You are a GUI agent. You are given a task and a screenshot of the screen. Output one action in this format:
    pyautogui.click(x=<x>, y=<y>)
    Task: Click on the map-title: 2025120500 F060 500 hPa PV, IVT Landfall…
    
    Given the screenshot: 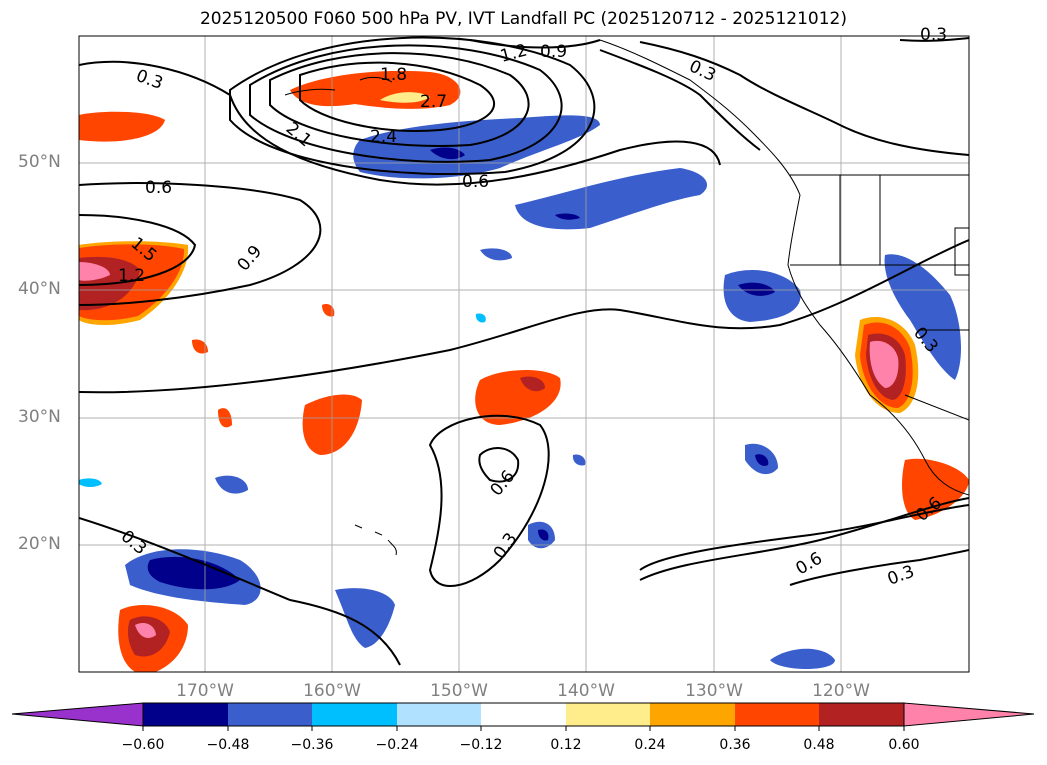 What is the action you would take?
    pyautogui.click(x=523, y=19)
    